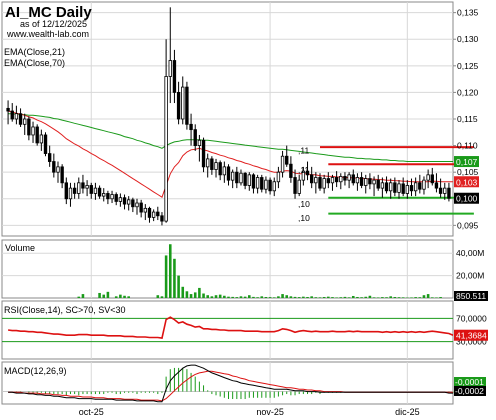 The width and height of the screenshot is (496, 420). Describe the element at coordinates (34, 52) in the screenshot. I see `legend-ema21: EMA(Close,21)` at that location.